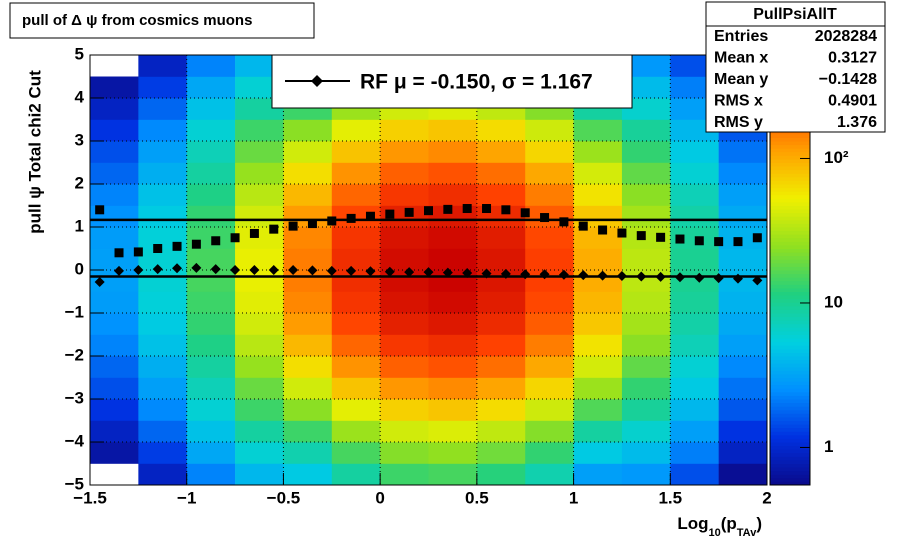 This screenshot has height=540, width=904. I want to click on x-label-part: TAv, so click(747, 533).